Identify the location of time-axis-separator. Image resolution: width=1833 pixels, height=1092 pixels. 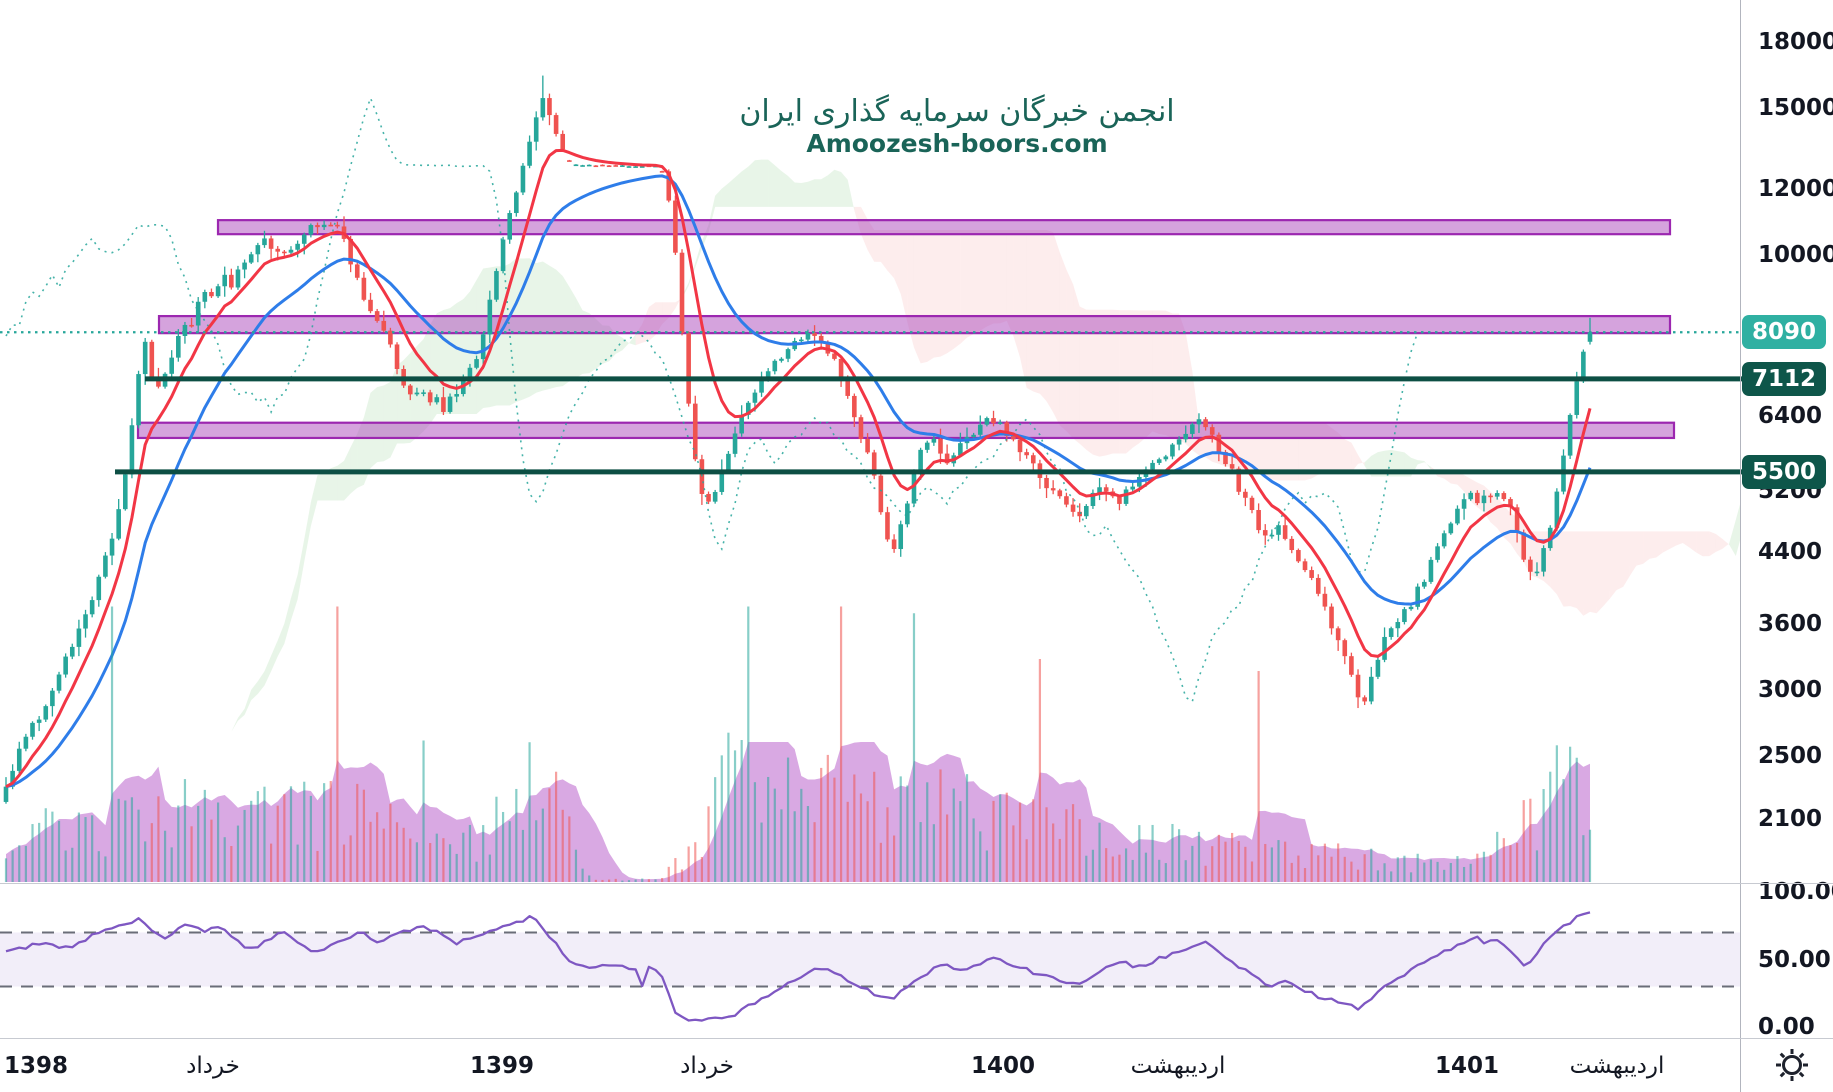
(916, 1038).